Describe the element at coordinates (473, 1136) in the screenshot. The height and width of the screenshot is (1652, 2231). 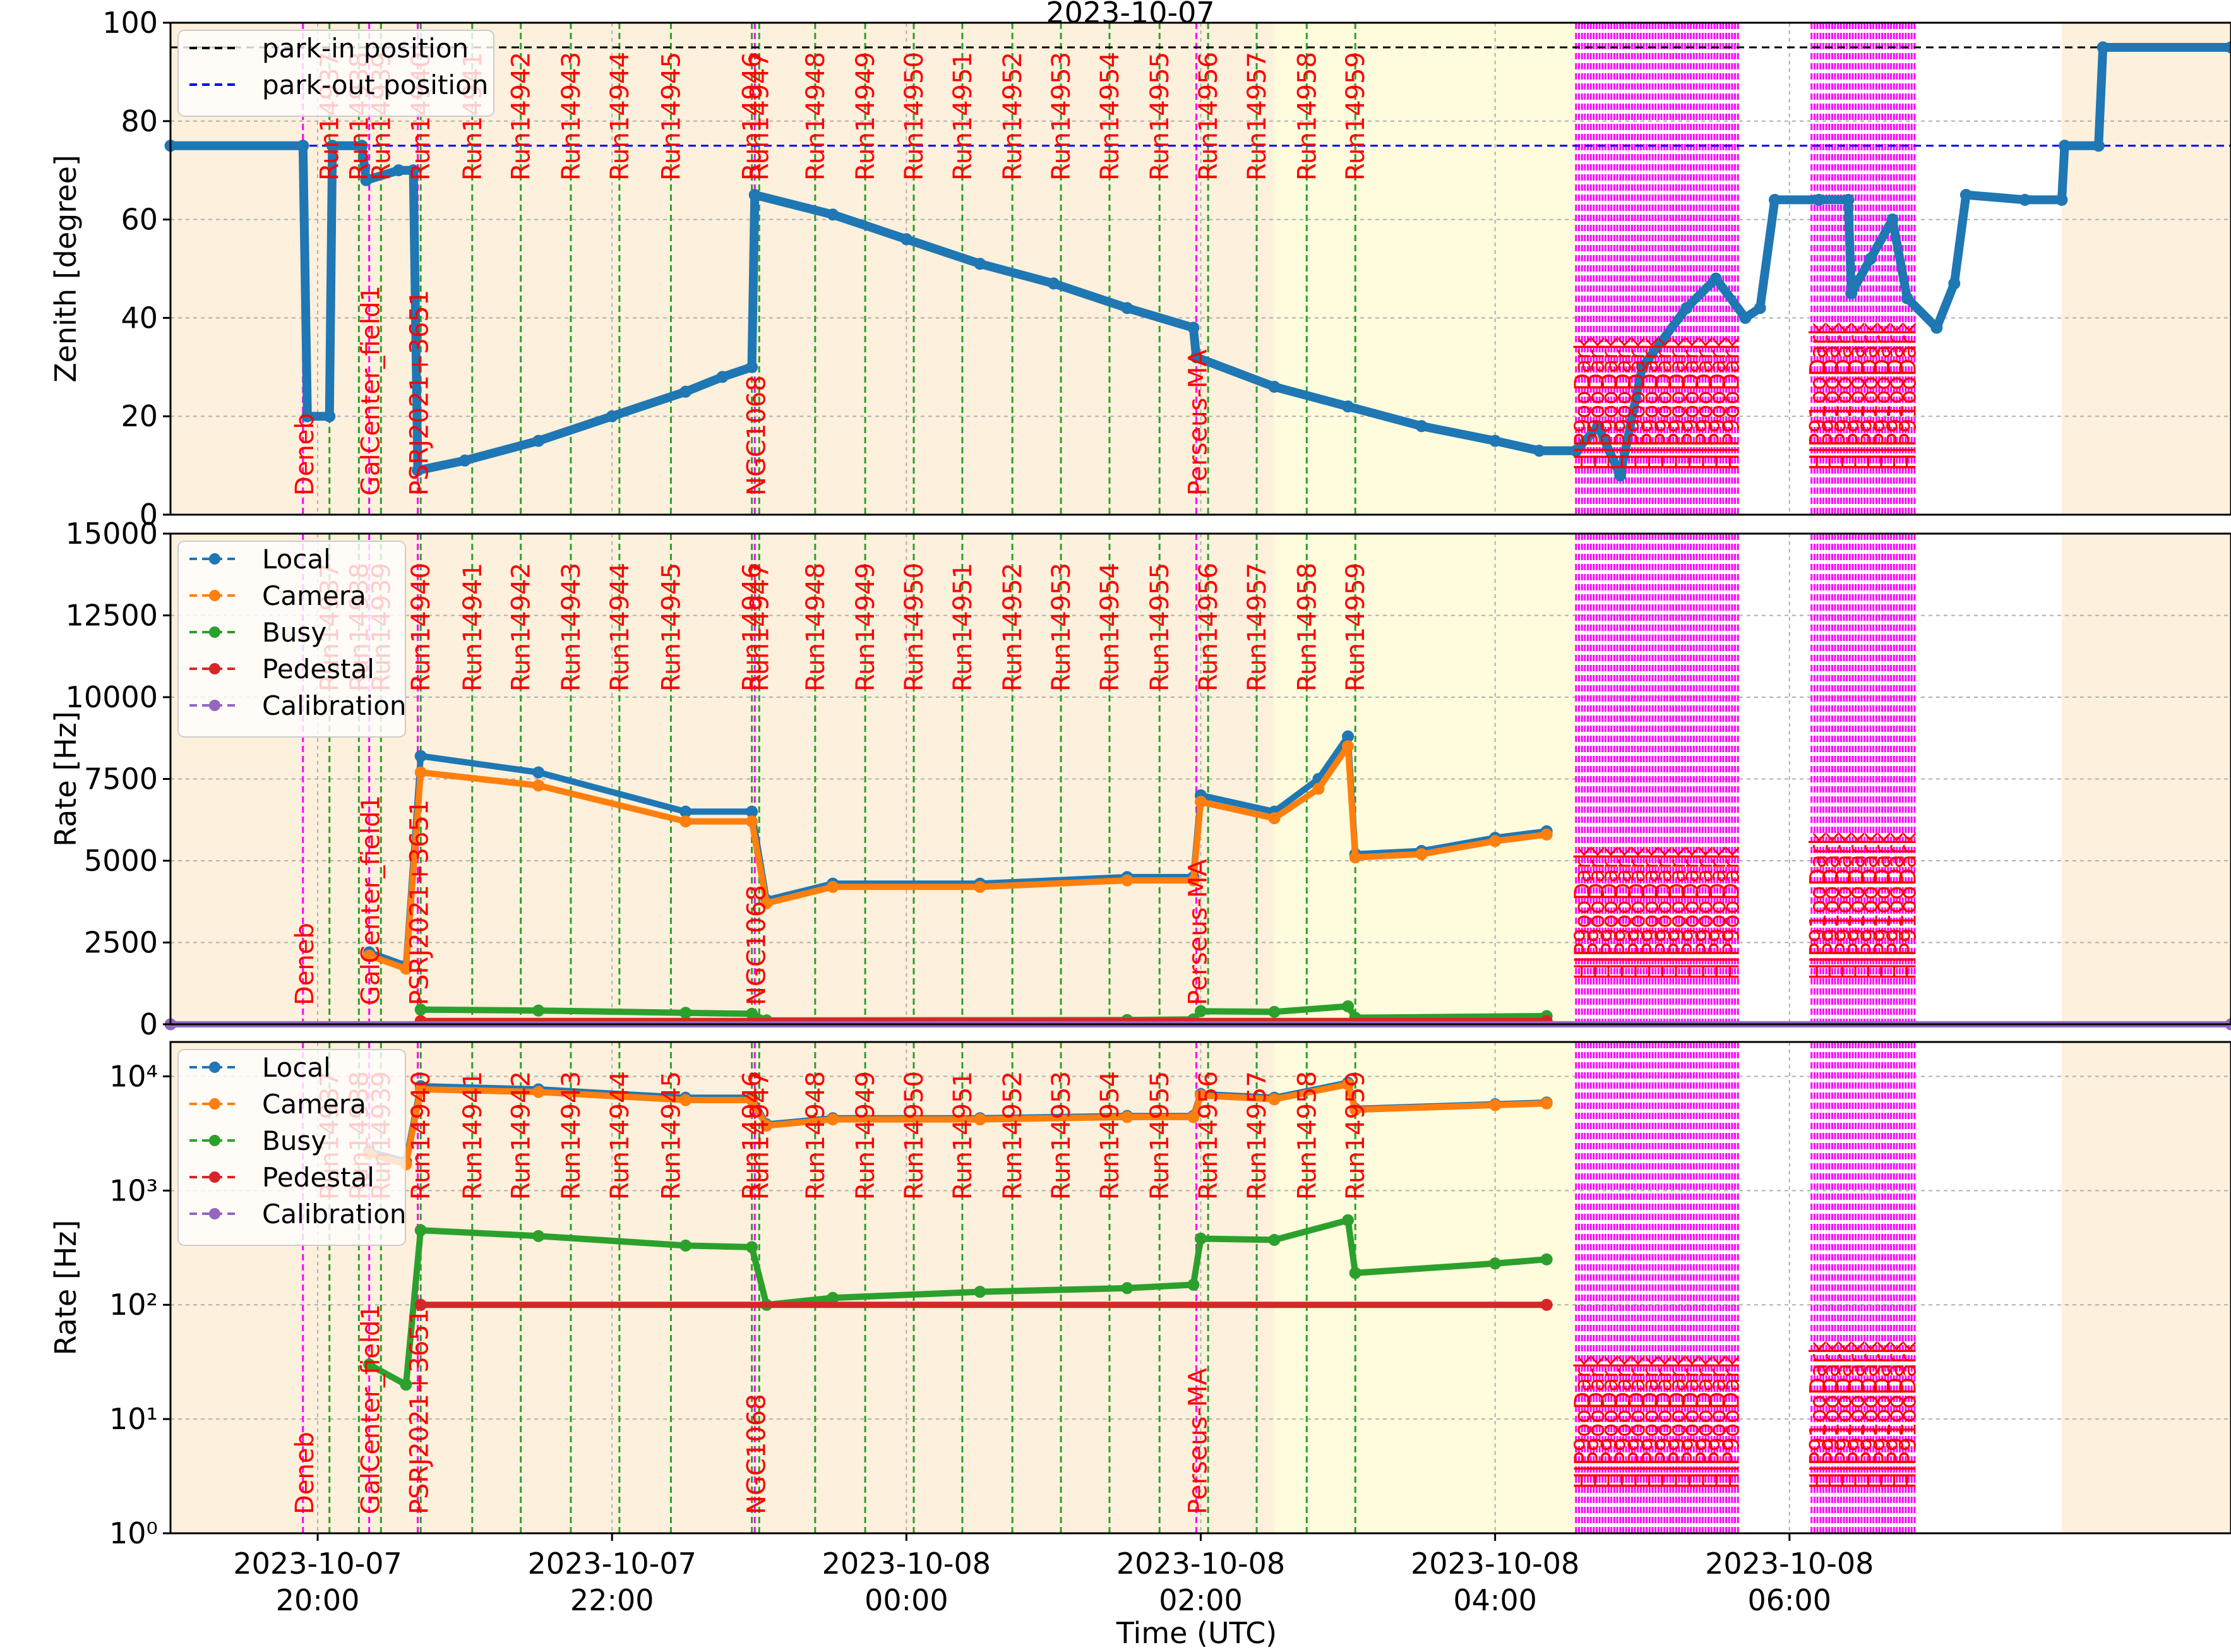
I see `run-label: Run14941` at that location.